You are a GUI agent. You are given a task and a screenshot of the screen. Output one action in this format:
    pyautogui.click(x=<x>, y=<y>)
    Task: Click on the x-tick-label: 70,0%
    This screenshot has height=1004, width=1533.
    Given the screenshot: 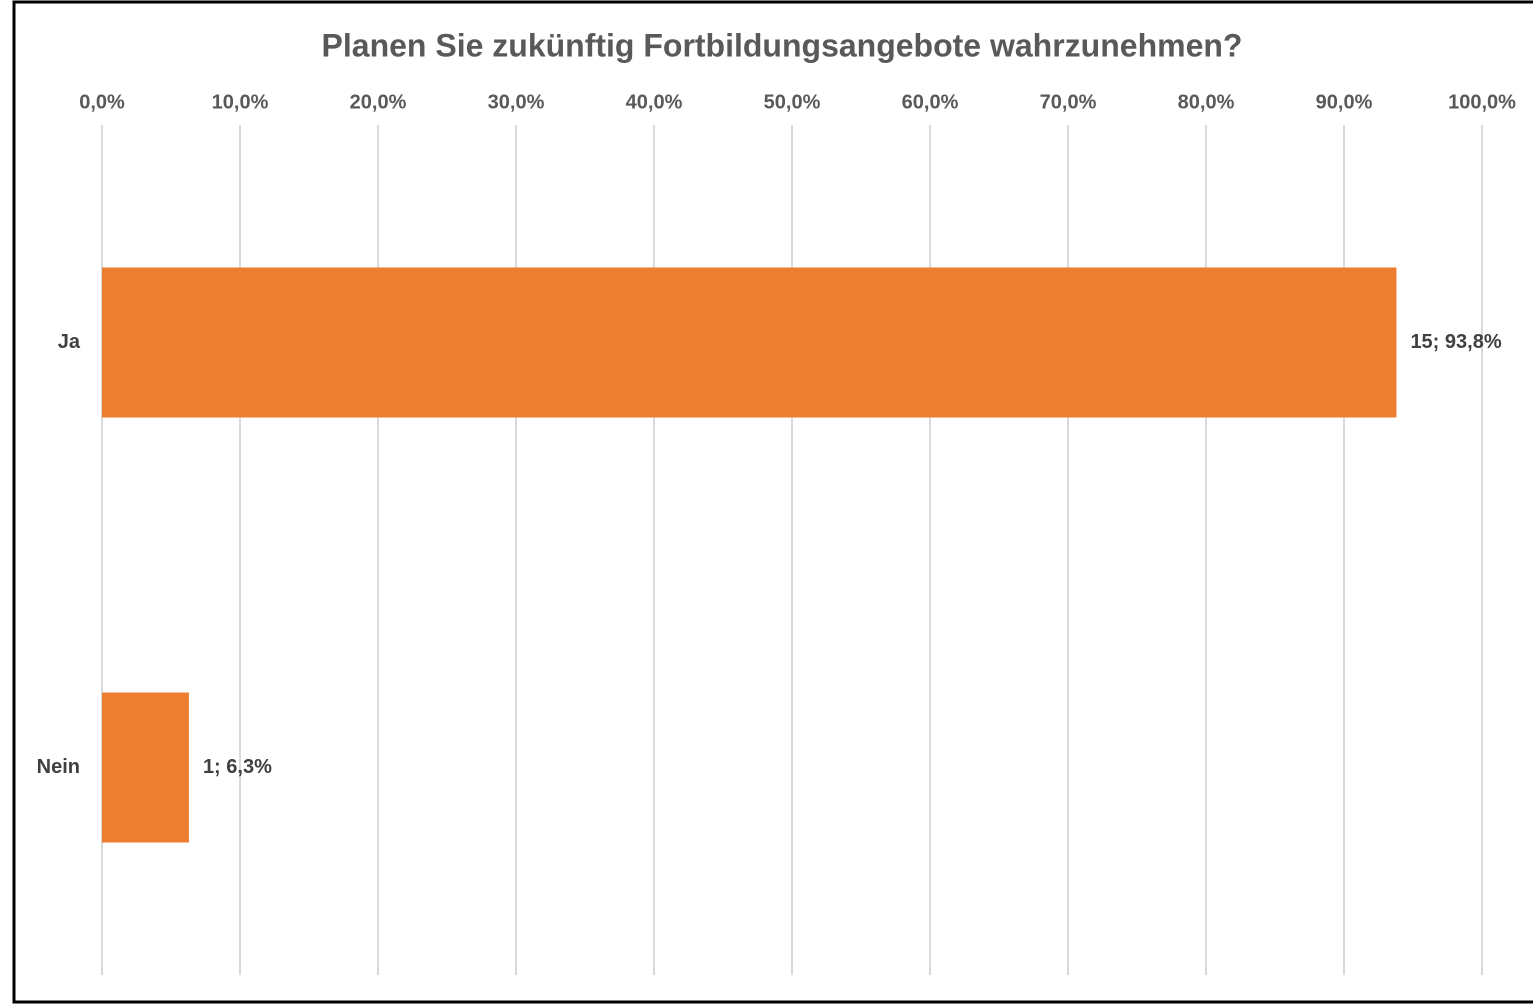 What is the action you would take?
    pyautogui.click(x=1068, y=102)
    